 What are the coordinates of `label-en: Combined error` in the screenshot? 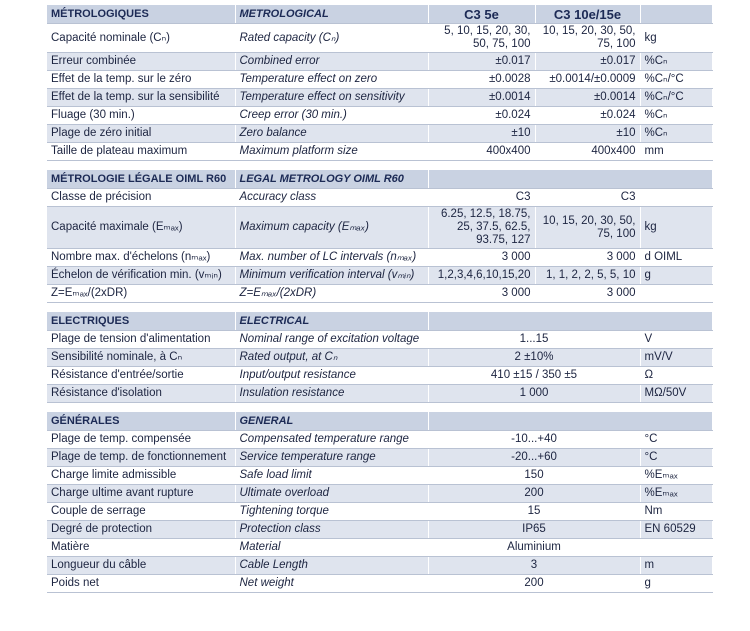 It's located at (332, 61).